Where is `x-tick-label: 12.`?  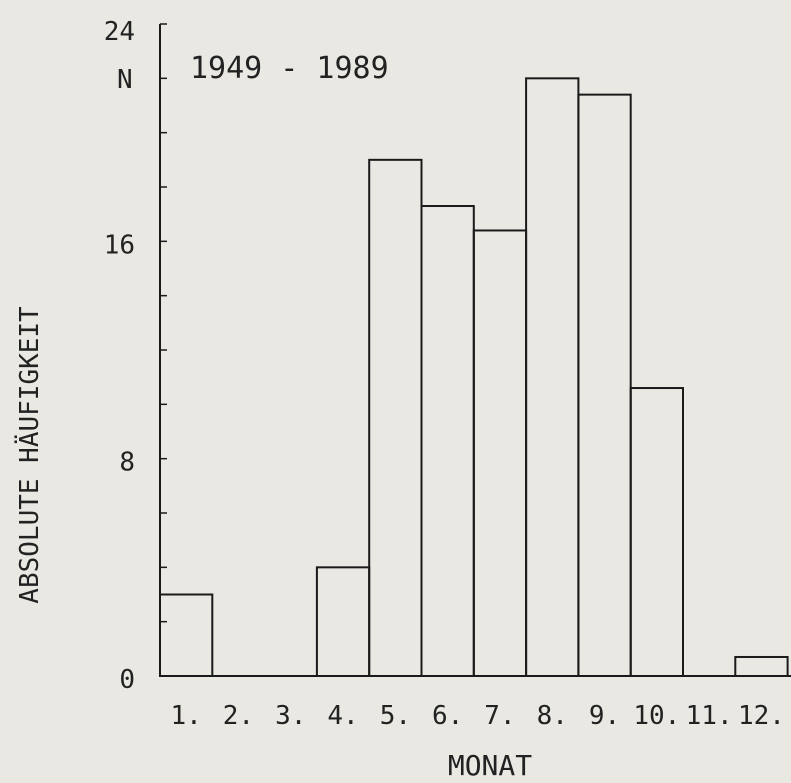
x-tick-label: 12. is located at coordinates (761, 716).